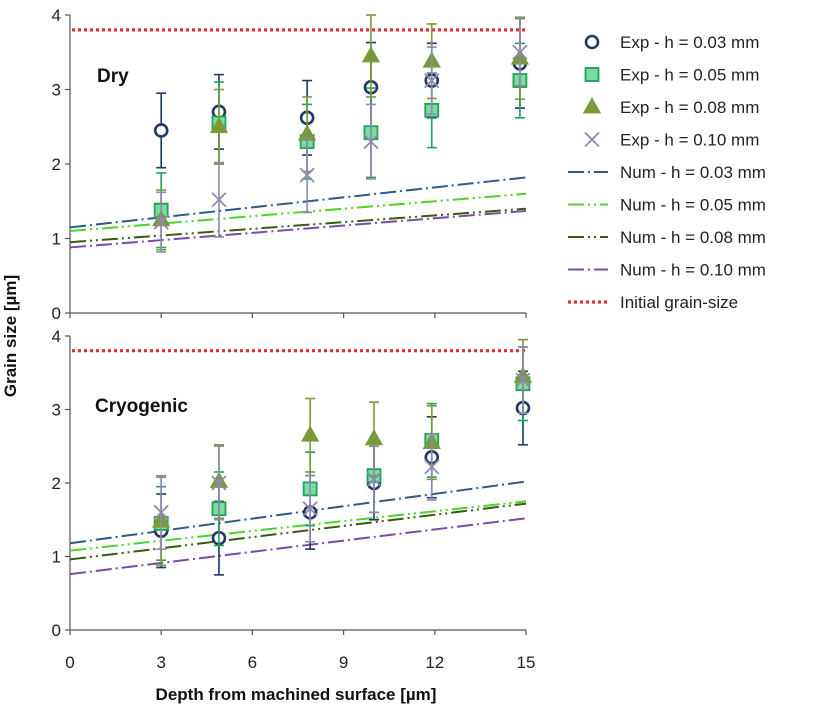 This screenshot has width=818, height=709. I want to click on legend-item: Exp - h = 0.03 mm, so click(671, 42).